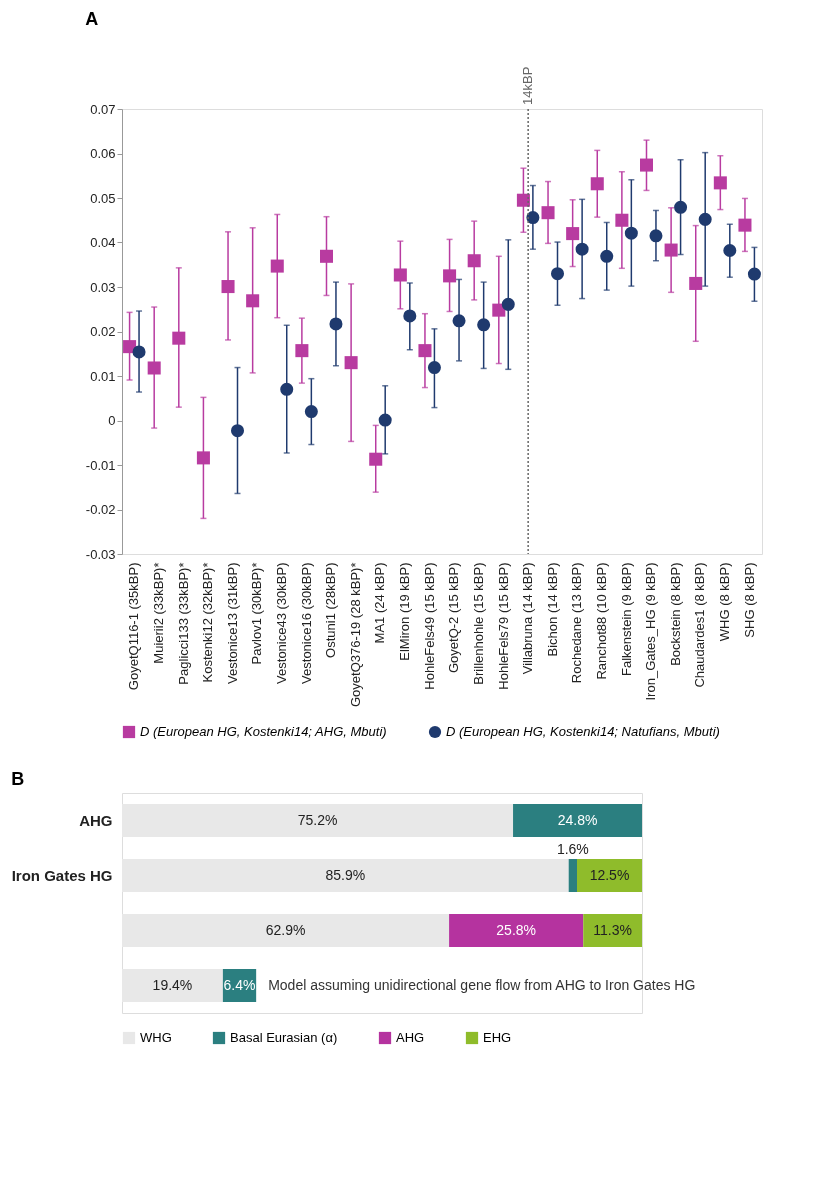  What do you see at coordinates (158, 613) in the screenshot?
I see `x-tick-label: Muierii2 (33kBP)*` at bounding box center [158, 613].